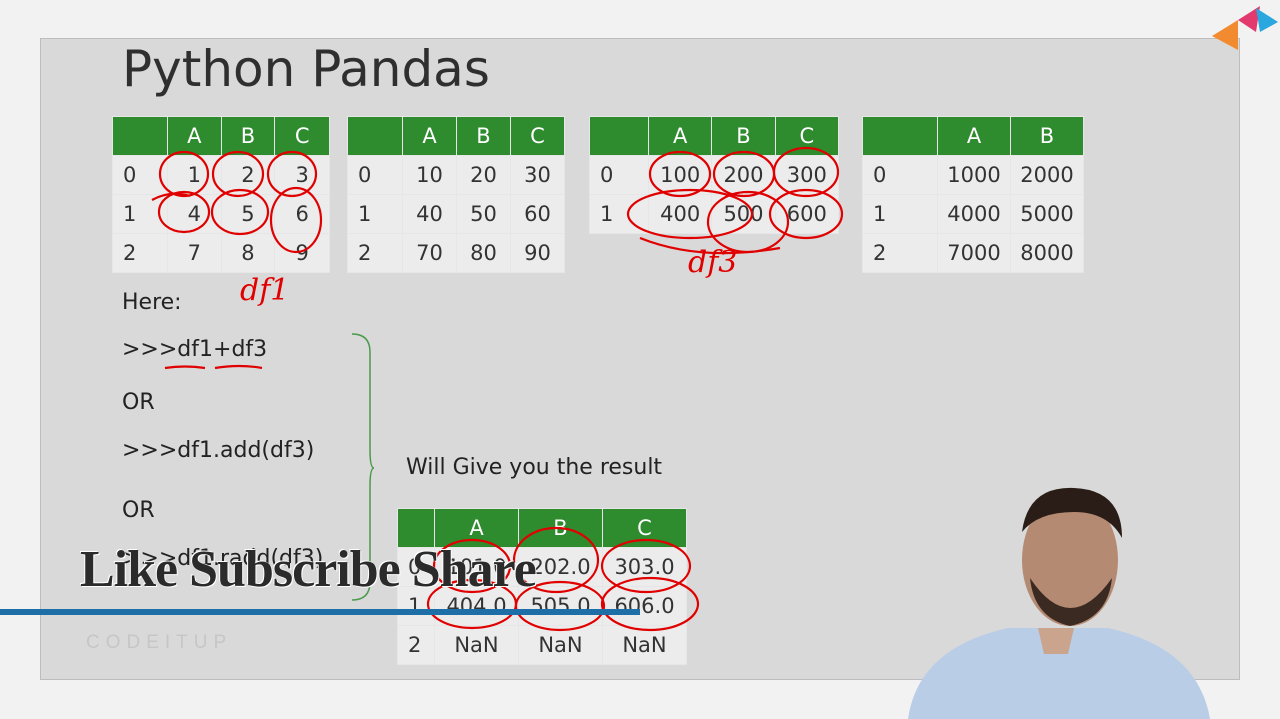  I want to click on table-cell: 300, so click(807, 175).